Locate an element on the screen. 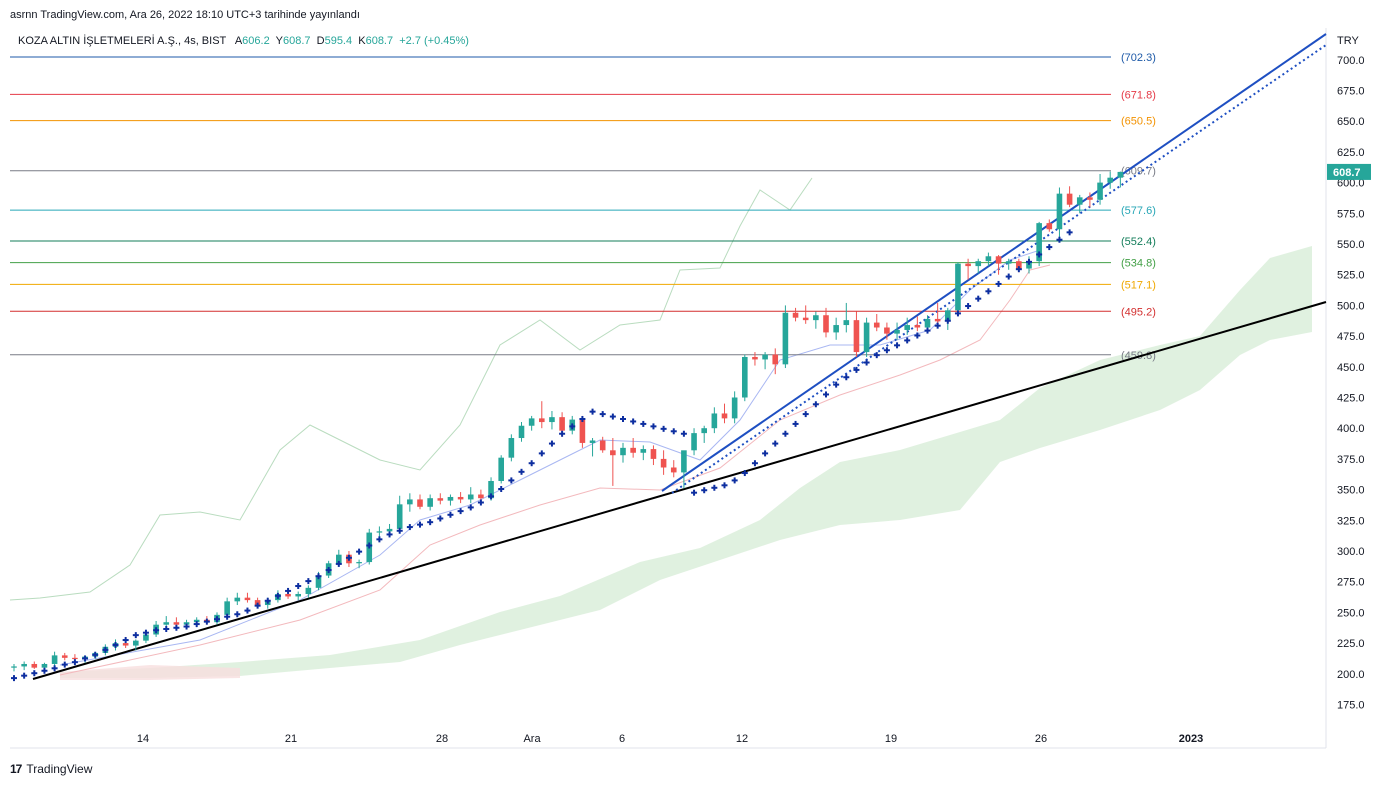 This screenshot has width=1386, height=787. y-tick-label: 575.0 is located at coordinates (1351, 214).